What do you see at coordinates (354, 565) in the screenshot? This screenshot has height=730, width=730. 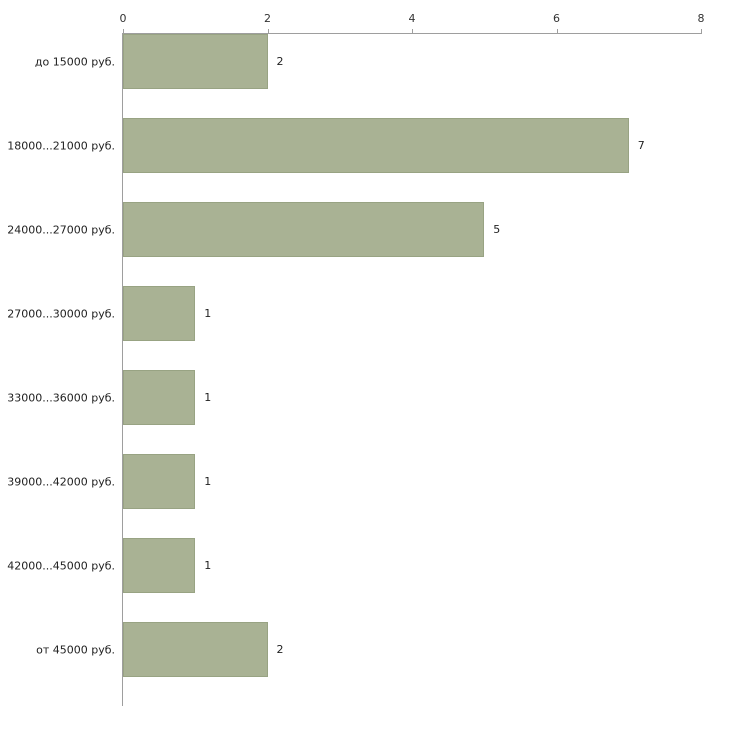 I see `chart-row: 42000...45000 руб. 1` at bounding box center [354, 565].